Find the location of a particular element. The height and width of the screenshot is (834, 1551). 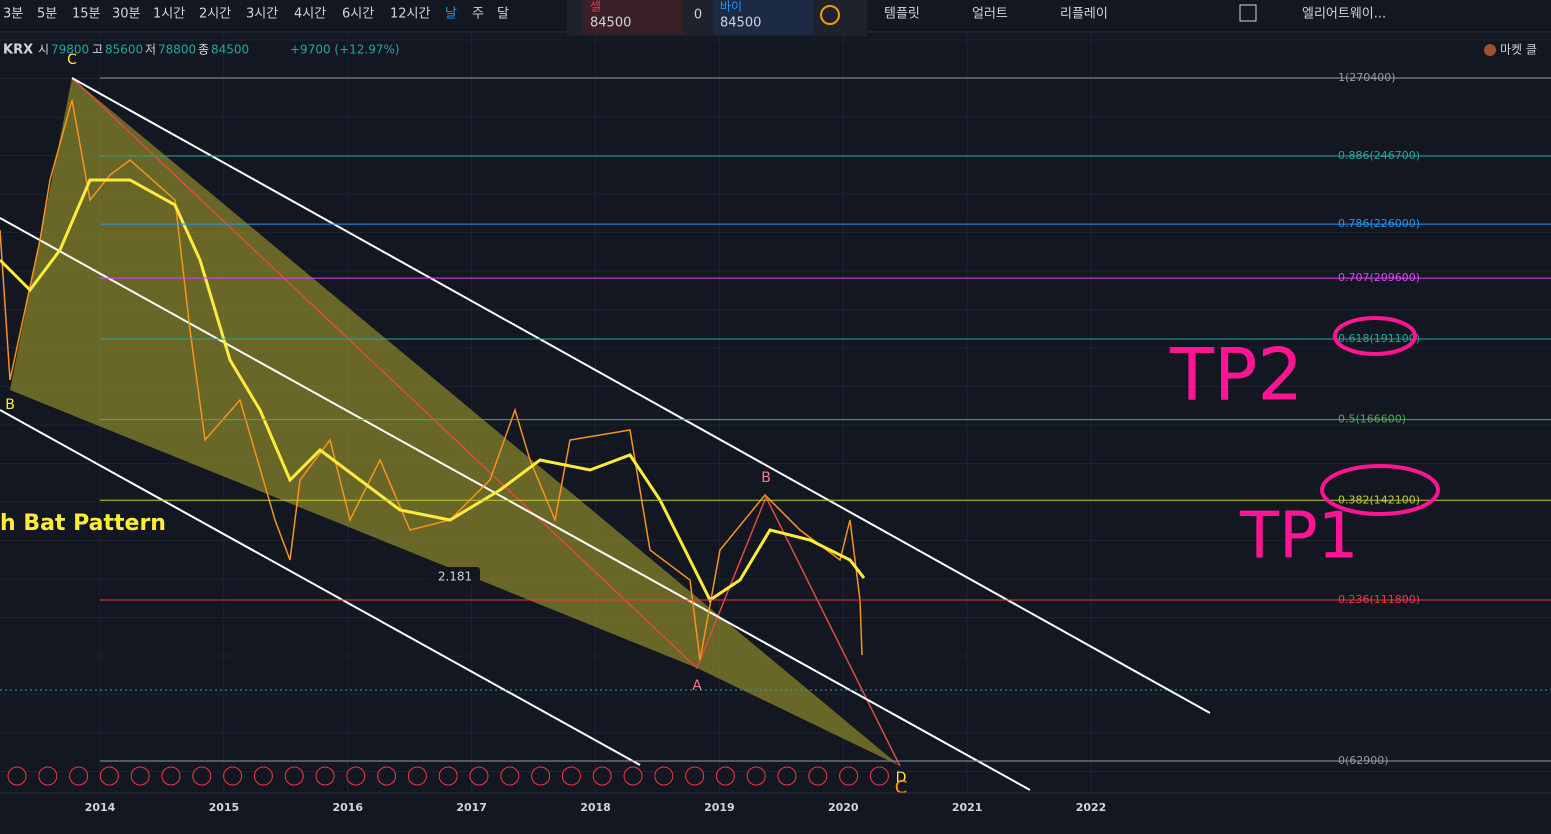

buy-button is located at coordinates (763, 17).